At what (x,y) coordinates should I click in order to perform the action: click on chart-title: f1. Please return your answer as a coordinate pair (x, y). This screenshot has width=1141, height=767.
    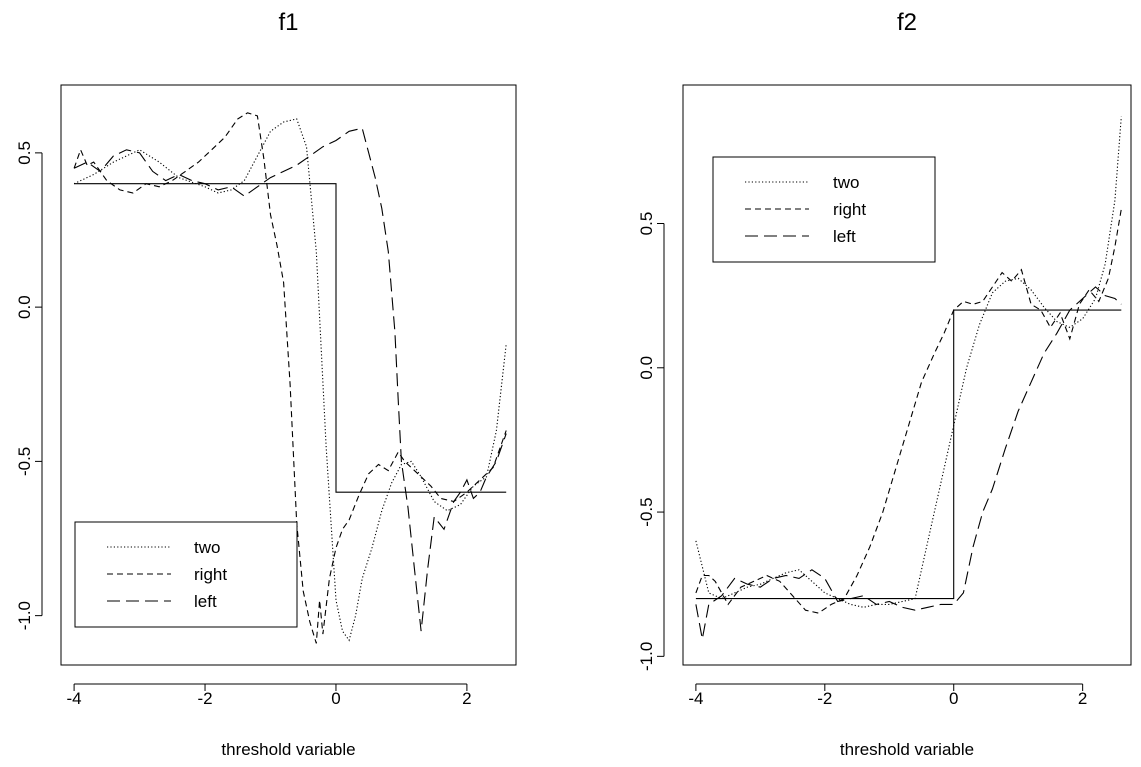
    Looking at the image, I should click on (288, 22).